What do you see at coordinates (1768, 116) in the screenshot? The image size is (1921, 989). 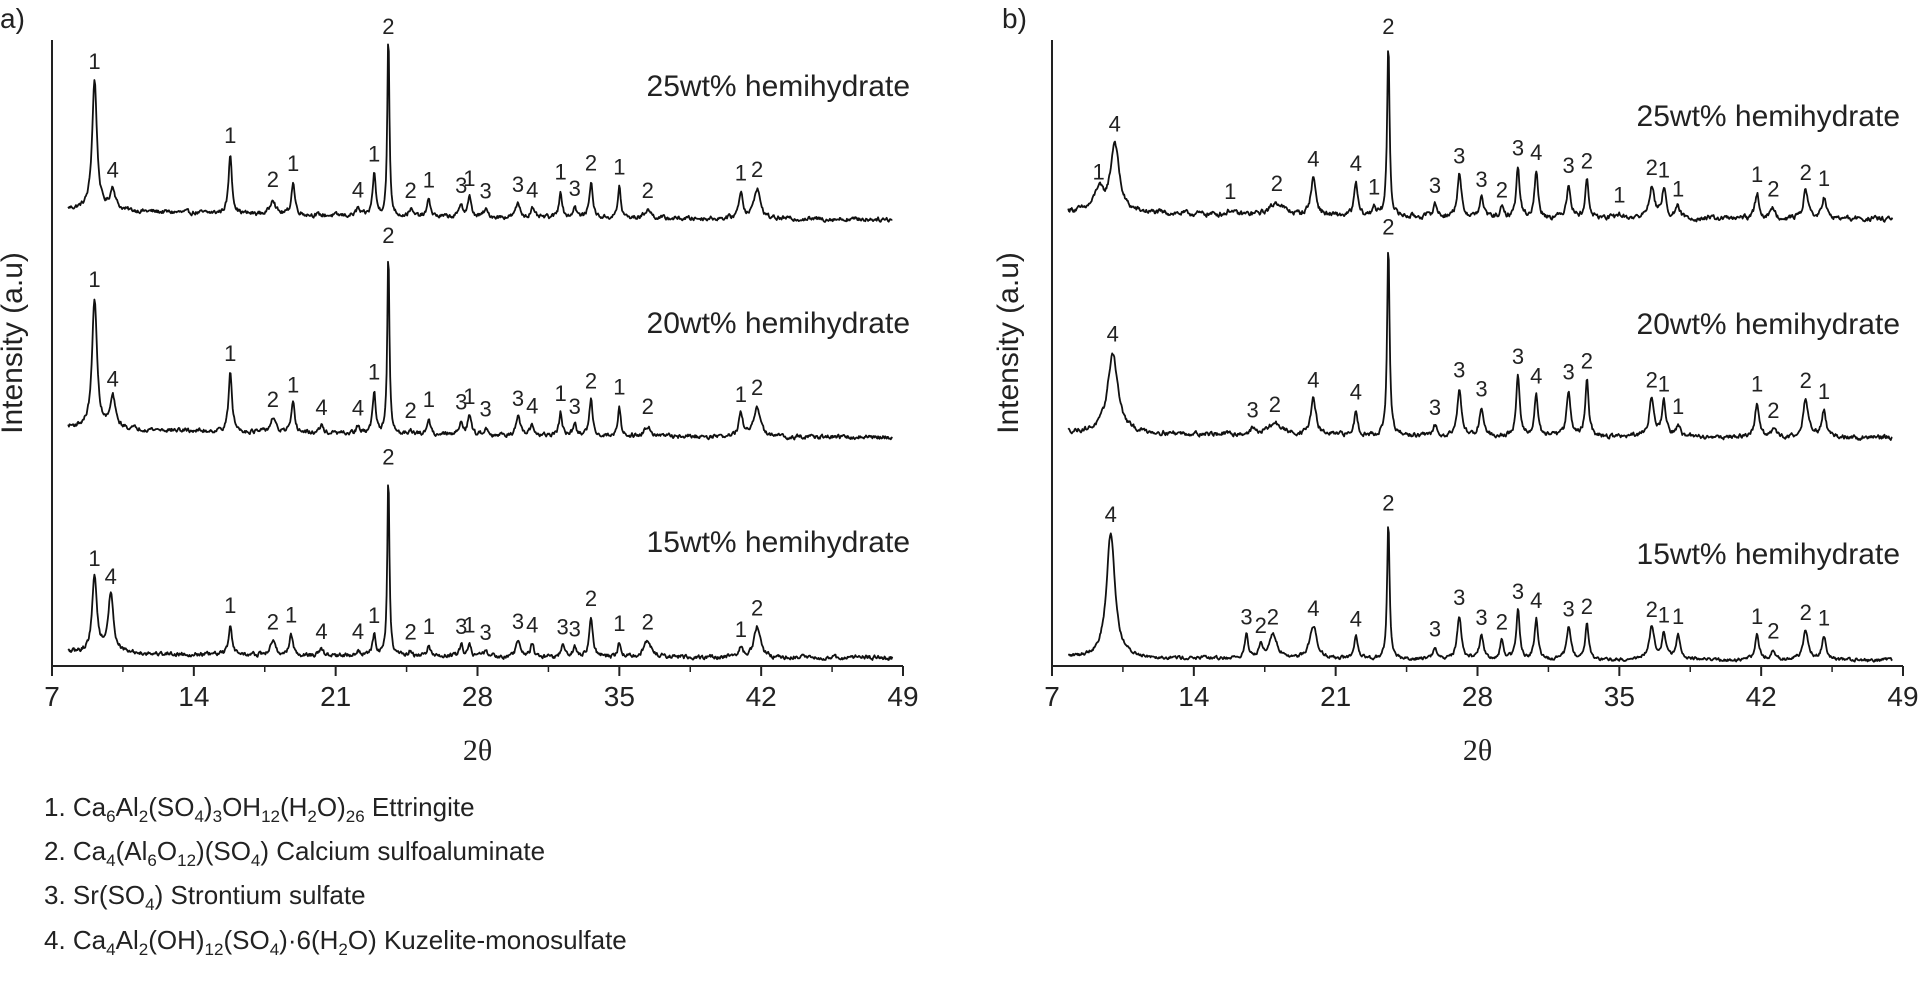 I see `series-name-label: 25wt% hemihydrate` at bounding box center [1768, 116].